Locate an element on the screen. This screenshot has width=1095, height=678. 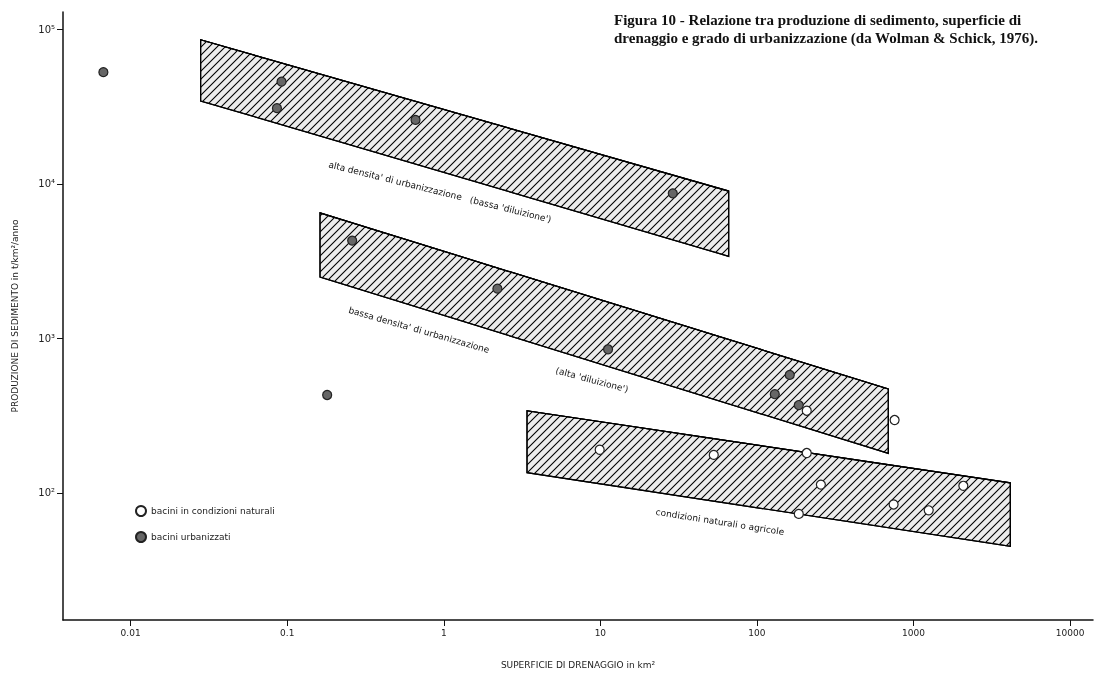
x-tick-label: 10 is located at coordinates (600, 632).